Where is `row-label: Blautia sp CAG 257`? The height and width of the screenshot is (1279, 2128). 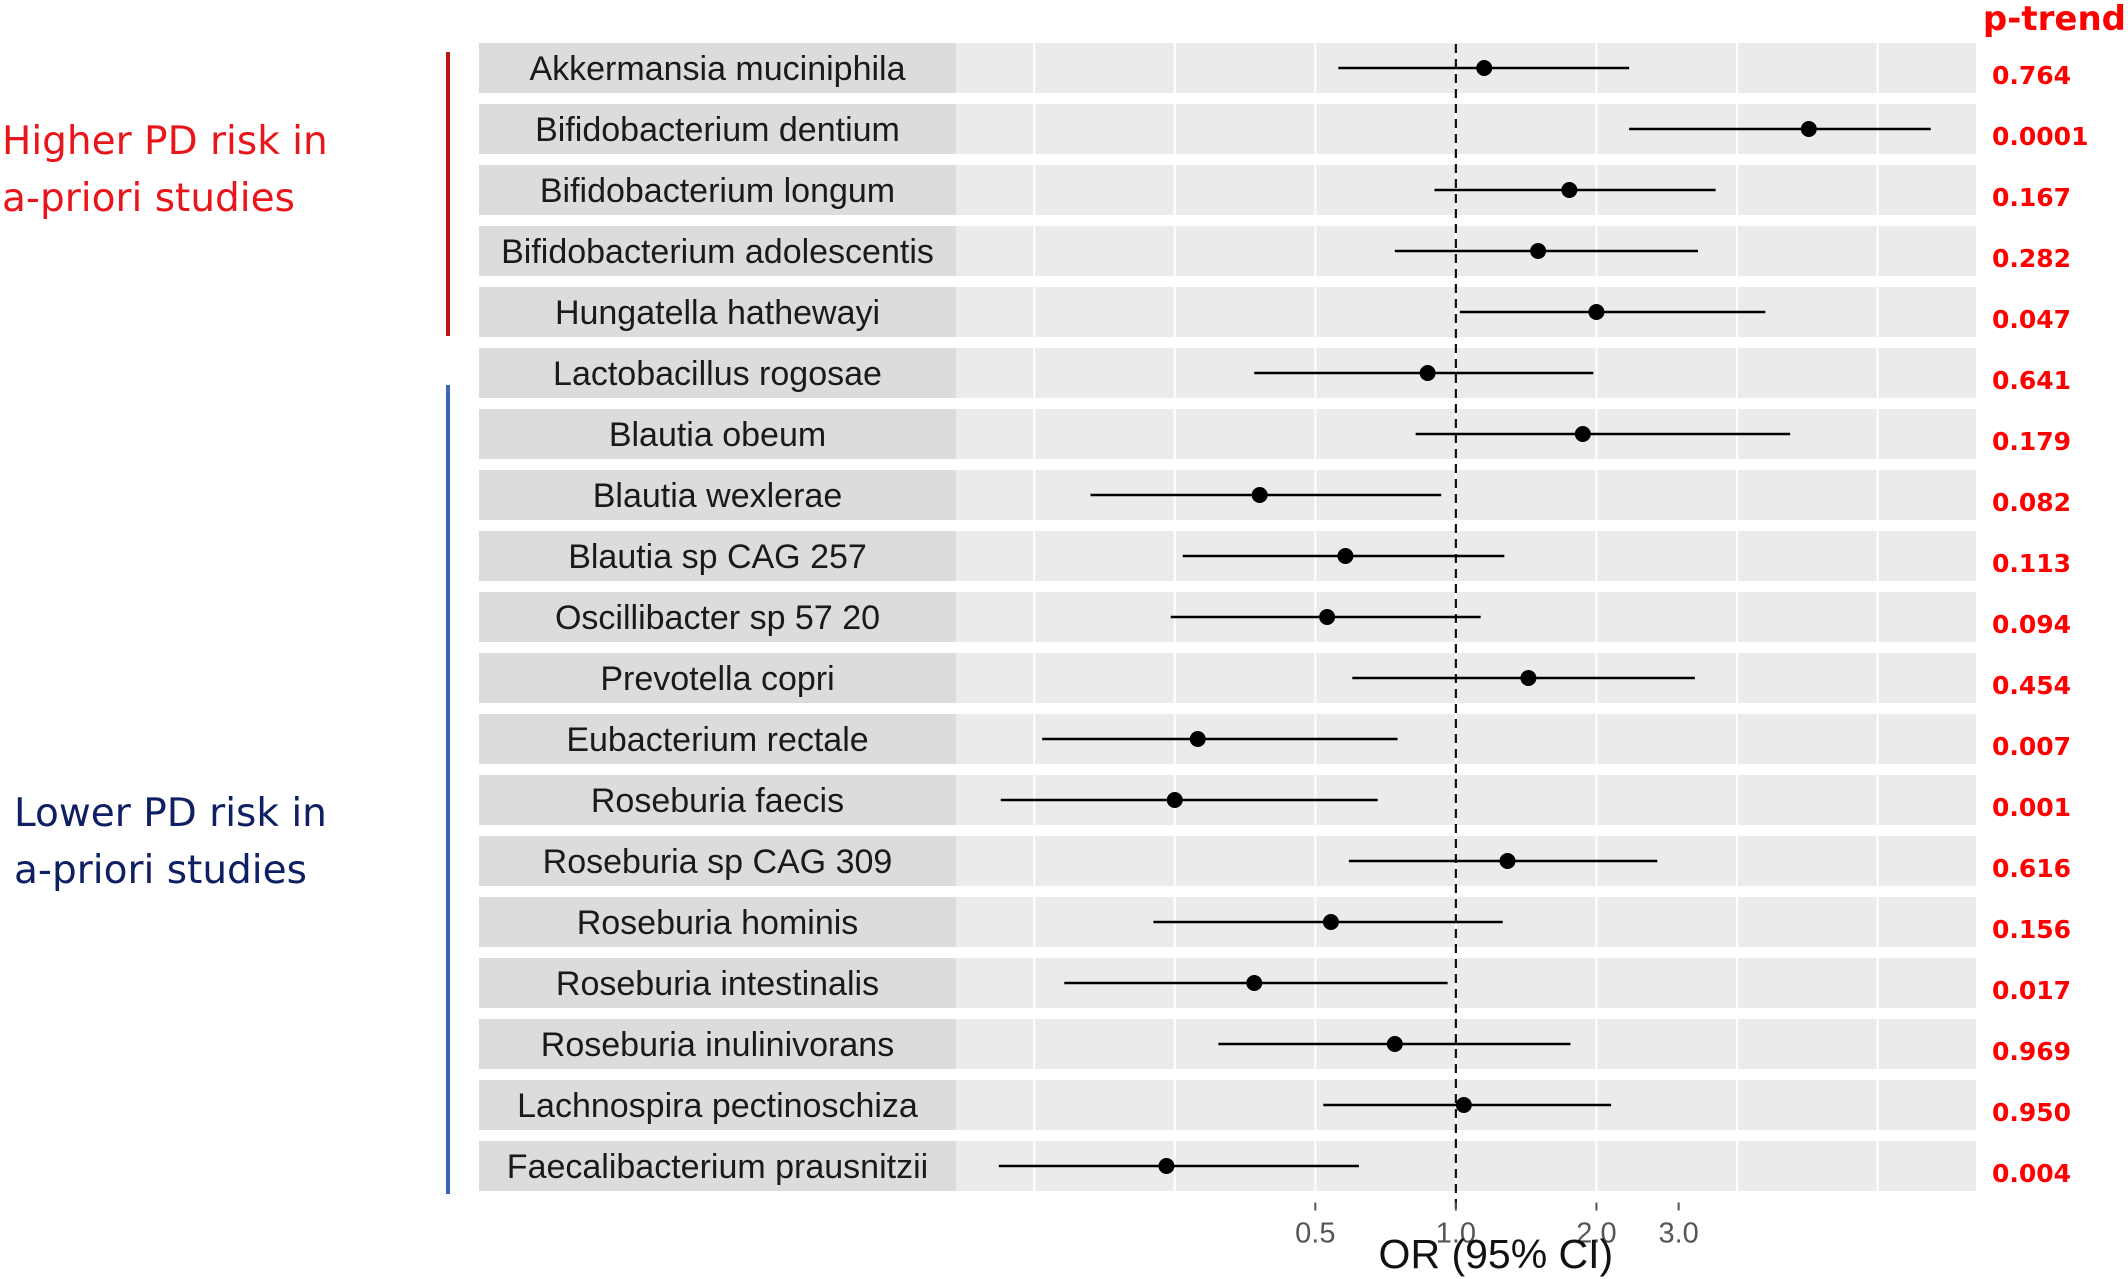
row-label: Blautia sp CAG 257 is located at coordinates (717, 557).